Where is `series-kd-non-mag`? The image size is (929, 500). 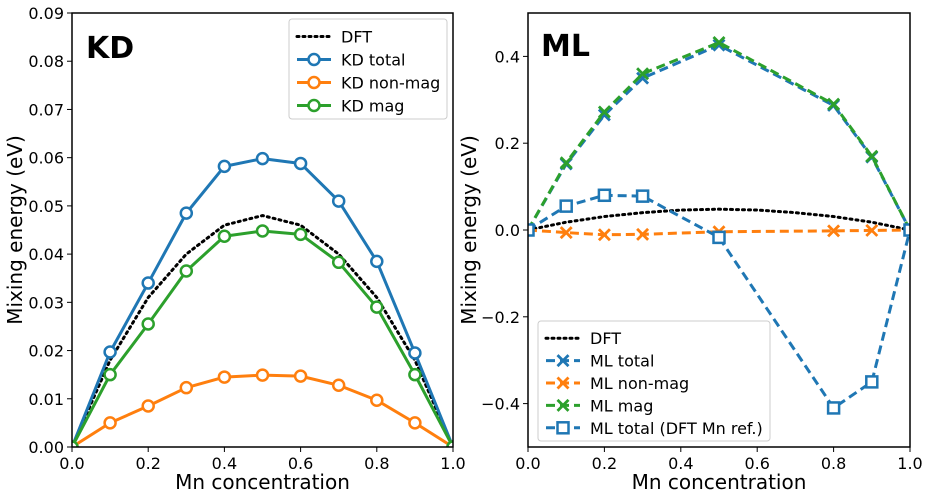 series-kd-non-mag is located at coordinates (262, 407).